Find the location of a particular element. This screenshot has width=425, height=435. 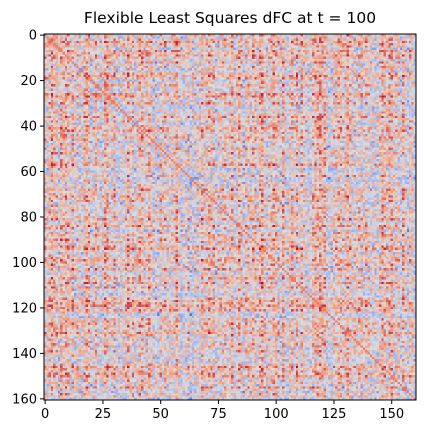

y-tick-label: 140 is located at coordinates (24, 354).